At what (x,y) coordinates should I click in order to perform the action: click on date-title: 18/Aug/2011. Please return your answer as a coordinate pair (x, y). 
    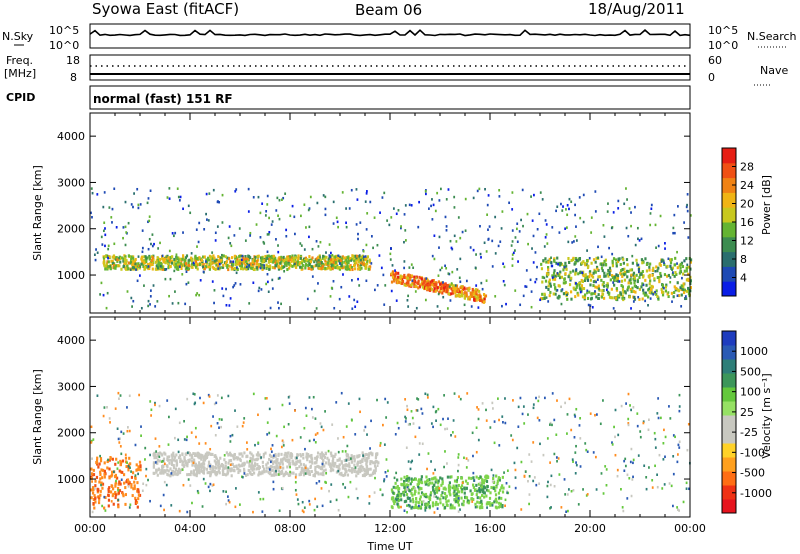
    Looking at the image, I should click on (636, 9).